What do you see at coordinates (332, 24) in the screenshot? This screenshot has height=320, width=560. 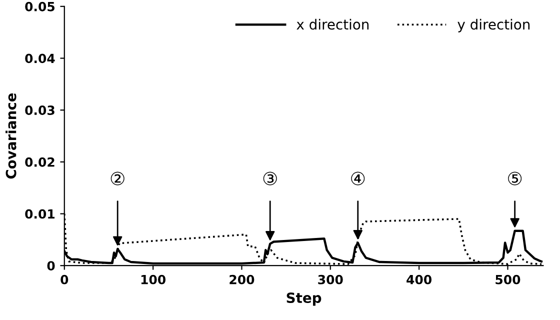 I see `legend-label: x direction` at bounding box center [332, 24].